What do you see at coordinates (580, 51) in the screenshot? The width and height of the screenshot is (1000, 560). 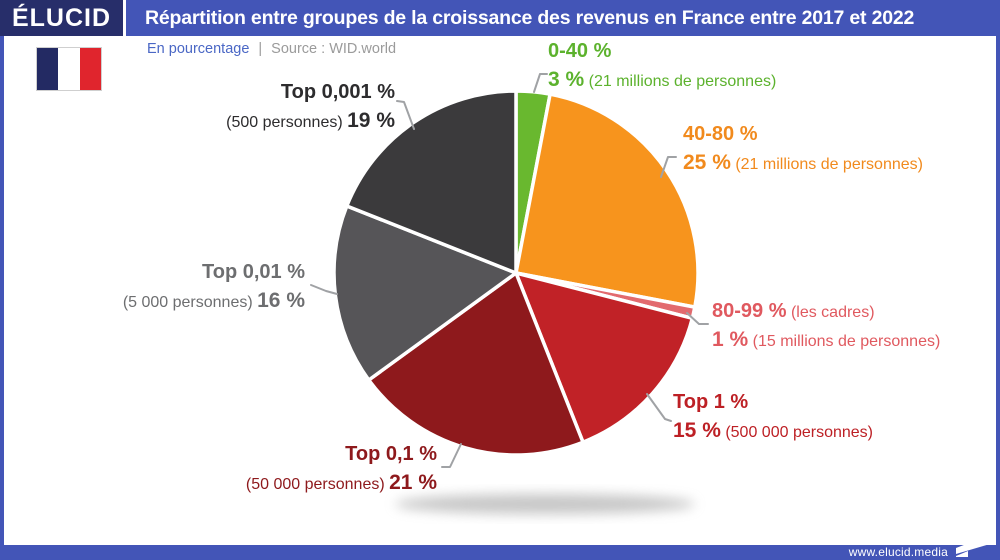 I see `slice-range: 0-40 %` at bounding box center [580, 51].